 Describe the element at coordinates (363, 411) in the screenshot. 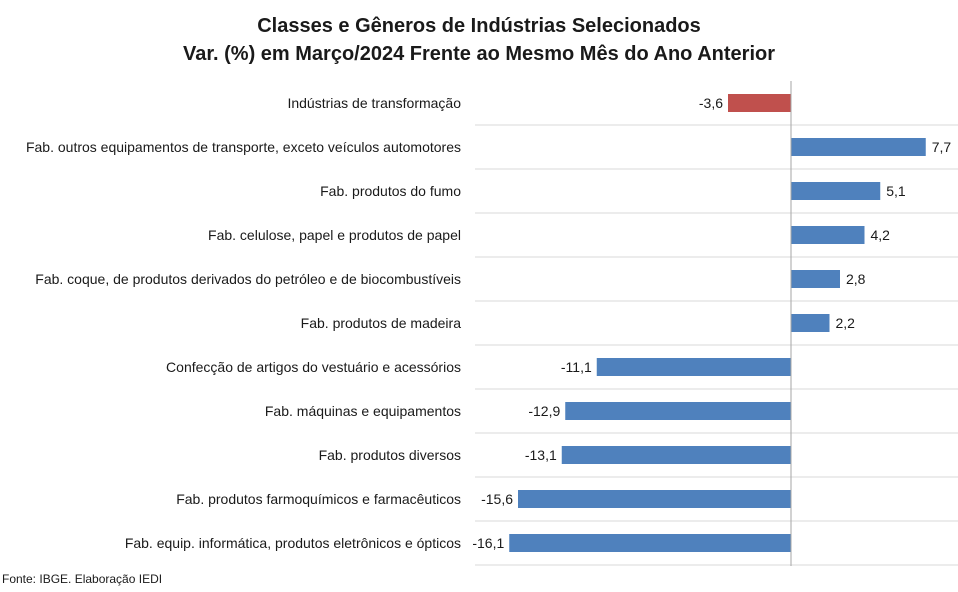

I see `category-label: Fab. máquinas e equipamentos` at that location.